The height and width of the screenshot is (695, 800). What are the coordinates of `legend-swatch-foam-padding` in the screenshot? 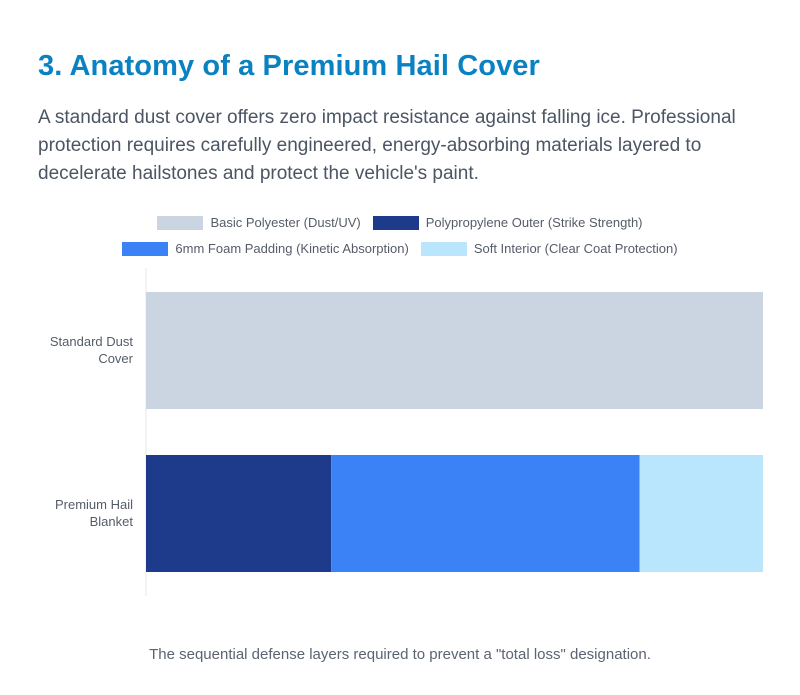 It's located at (145, 248).